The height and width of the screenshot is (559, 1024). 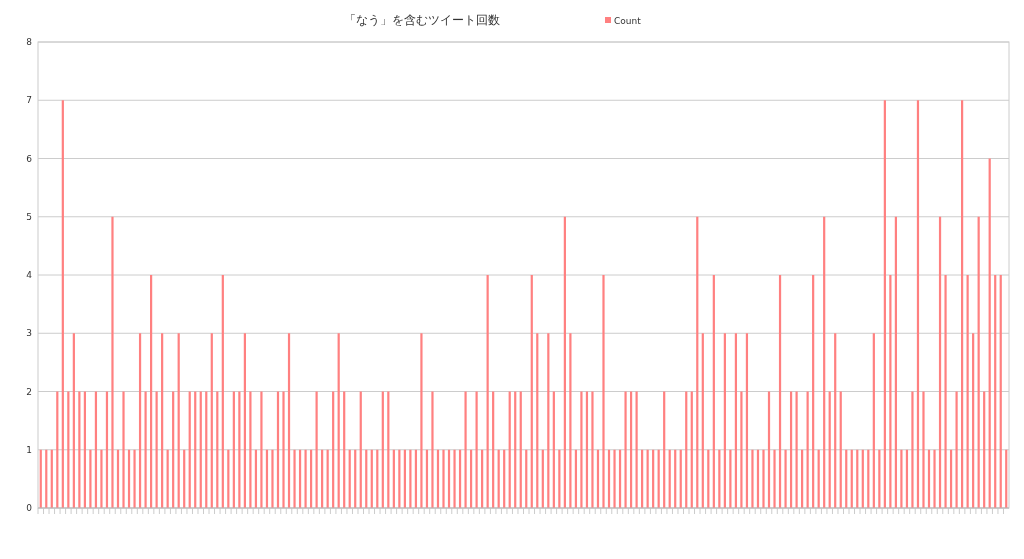 What do you see at coordinates (422, 20) in the screenshot?
I see `chart-title: 「なう」を含むツイート回数` at bounding box center [422, 20].